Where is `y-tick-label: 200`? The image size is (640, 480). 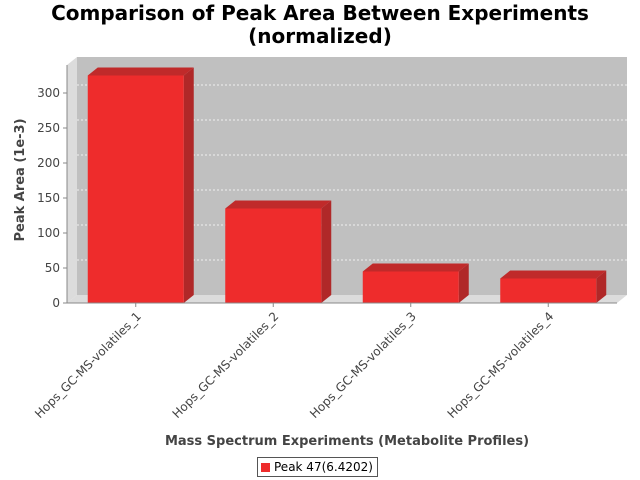
y-tick-label: 200 is located at coordinates (48, 163).